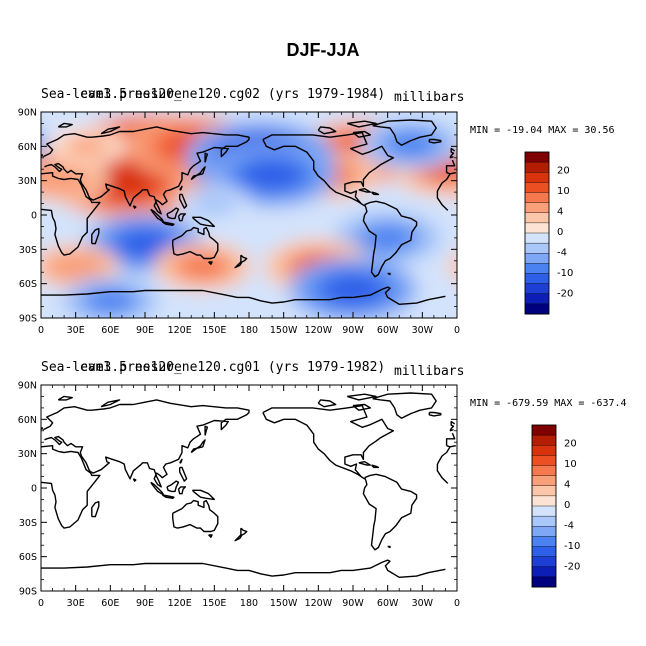  I want to click on y-tick-label: 30S, so click(28, 523).